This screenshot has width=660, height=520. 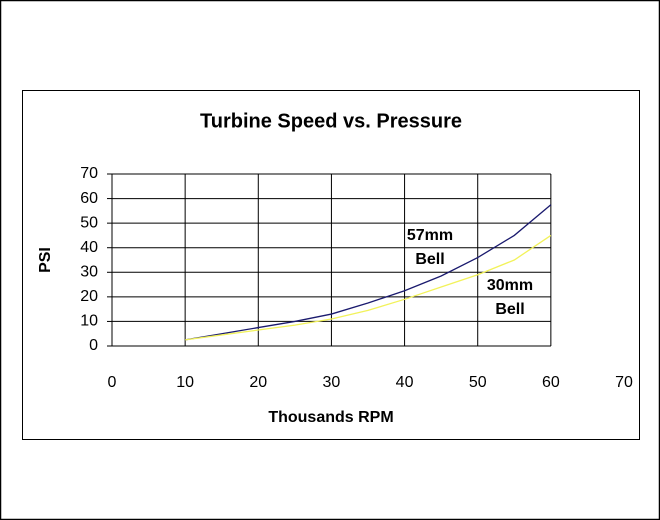 I want to click on y-tick-label: 40, so click(x=89, y=247).